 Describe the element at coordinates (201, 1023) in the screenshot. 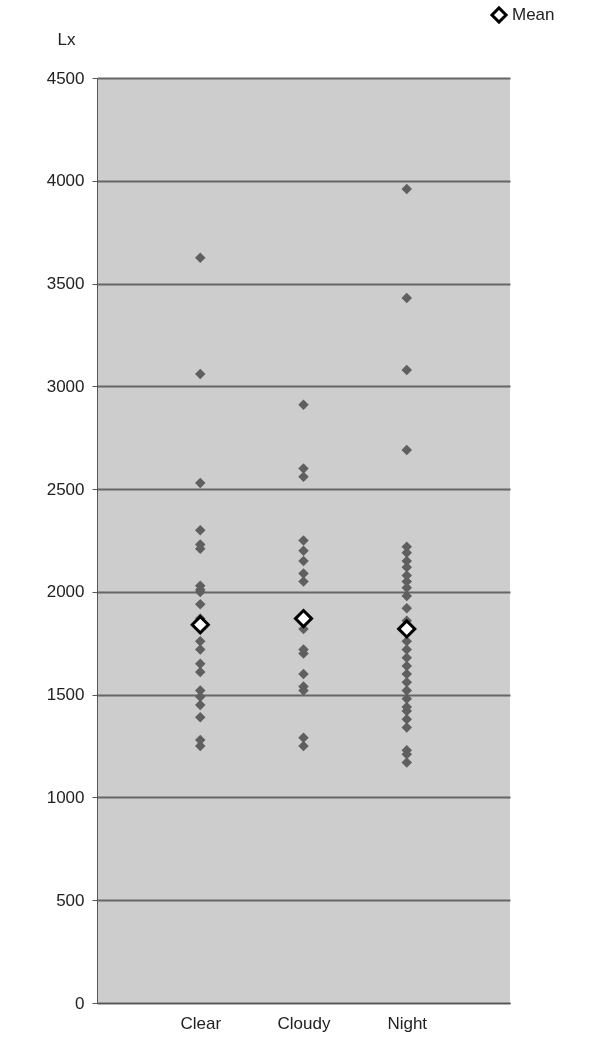

I see `x-tick-label: Clear` at that location.